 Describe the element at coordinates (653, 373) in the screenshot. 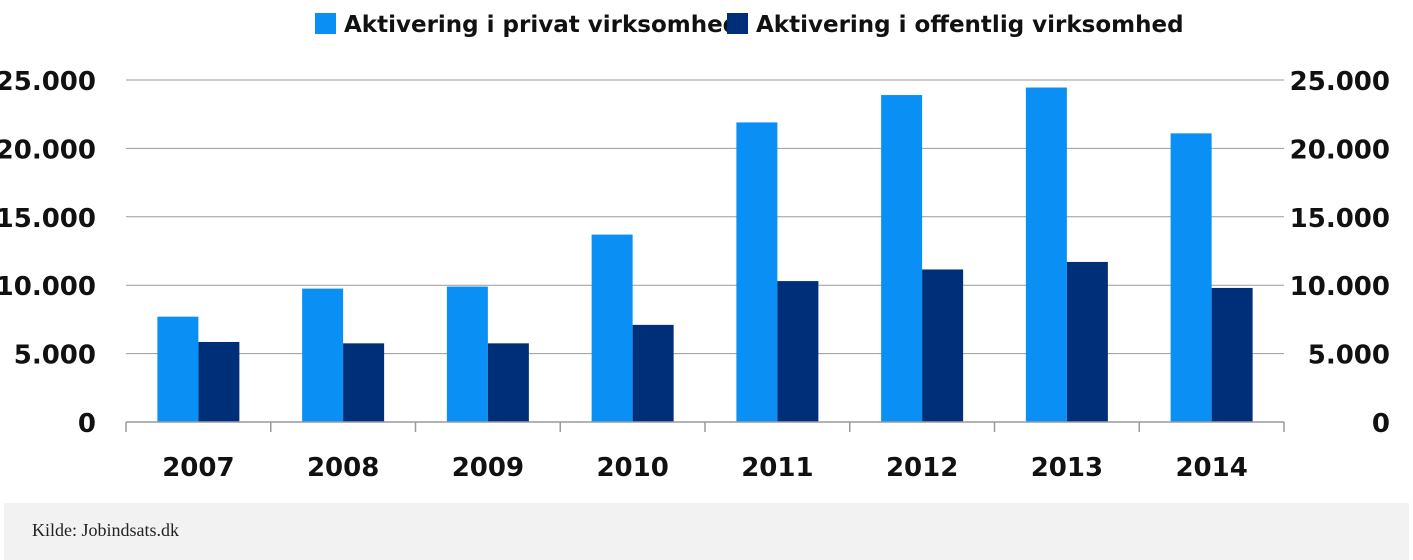

I see `bar-public-2010` at that location.